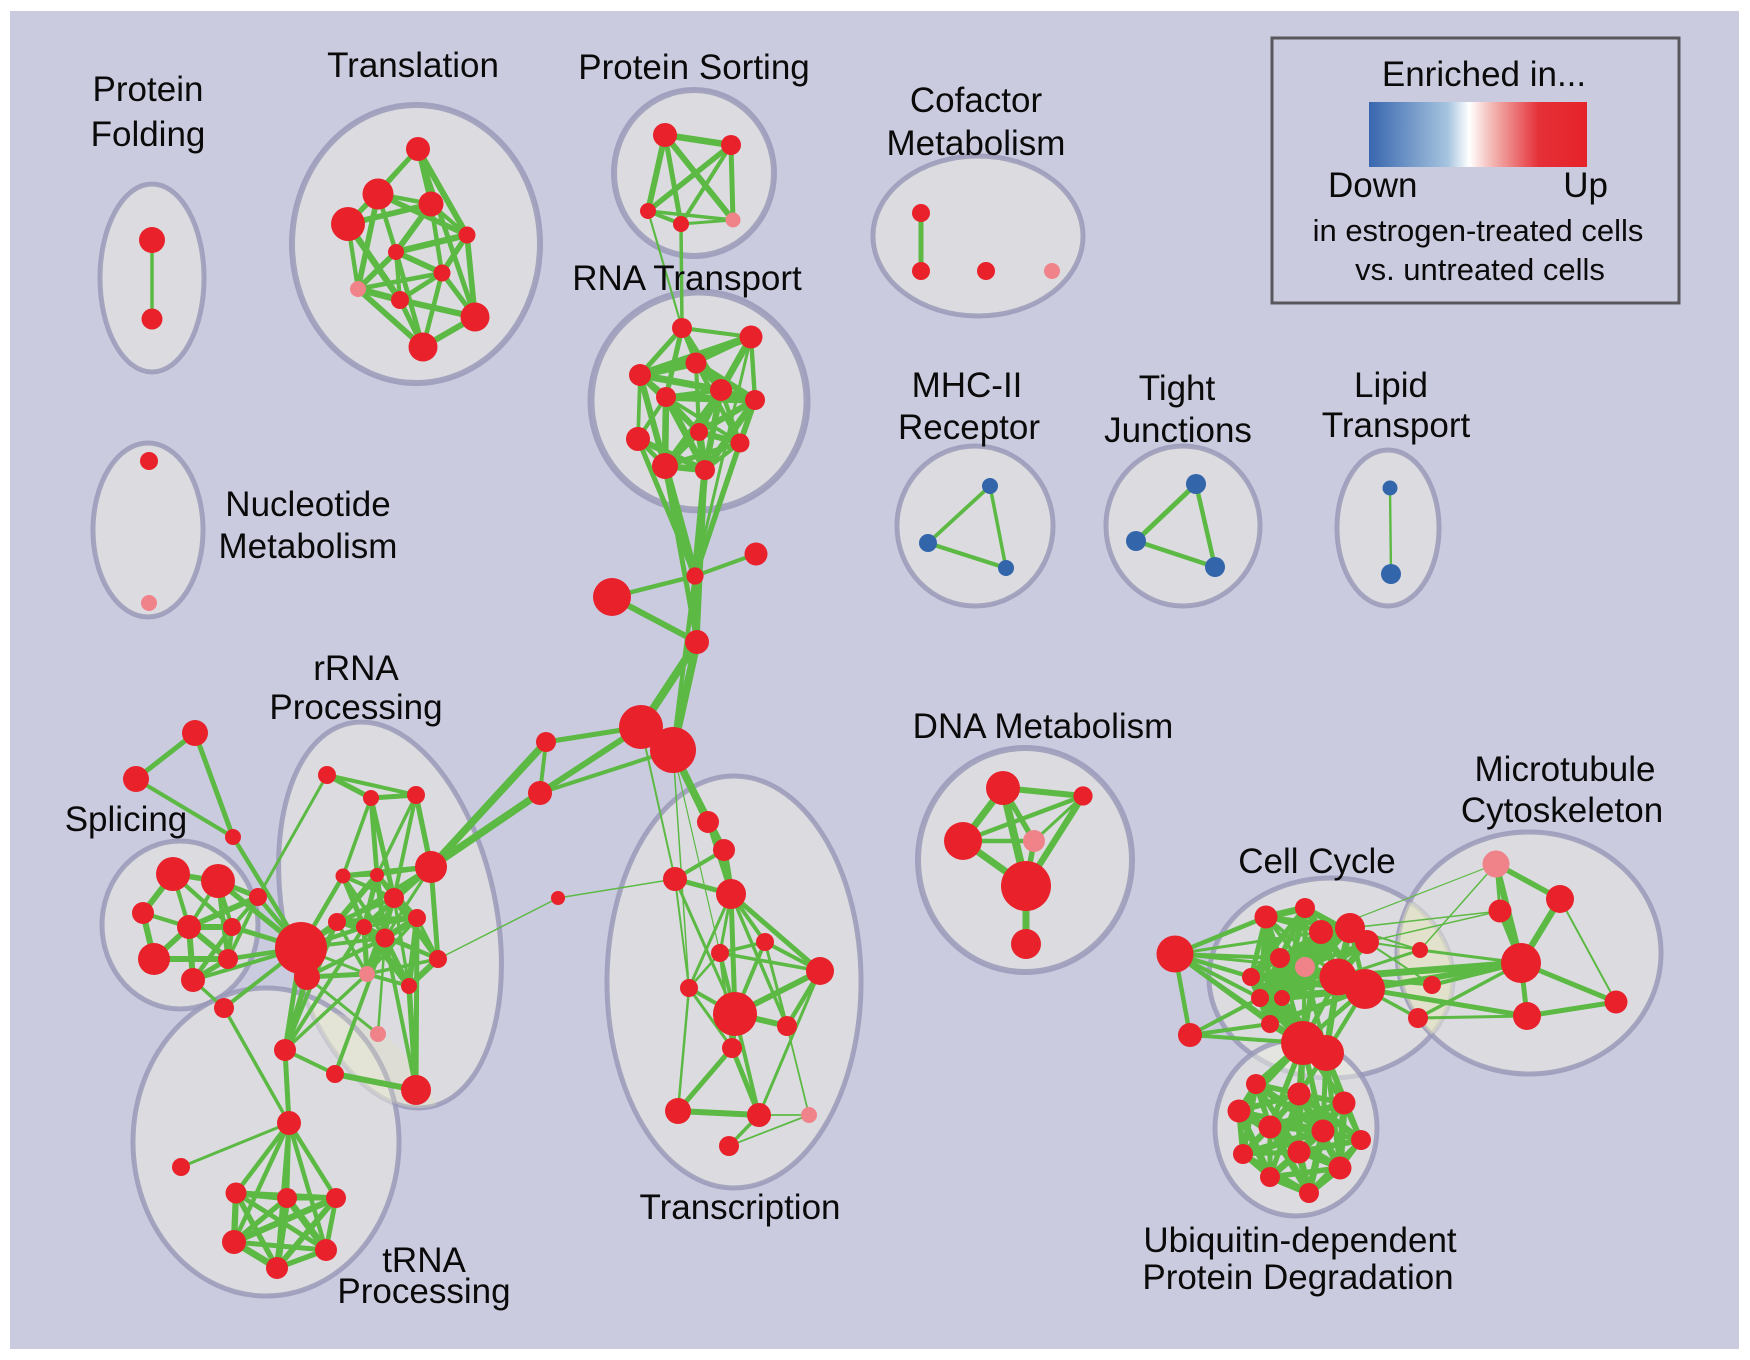 The height and width of the screenshot is (1360, 1750). Describe the element at coordinates (1391, 385) in the screenshot. I see `svg-text: Lipid` at that location.